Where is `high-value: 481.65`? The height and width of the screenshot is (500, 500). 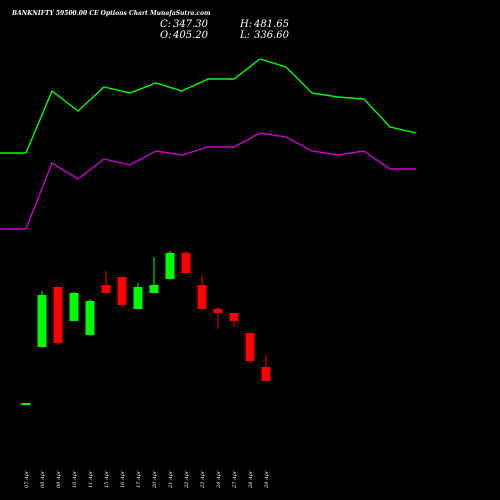 high-value: 481.65 is located at coordinates (271, 24).